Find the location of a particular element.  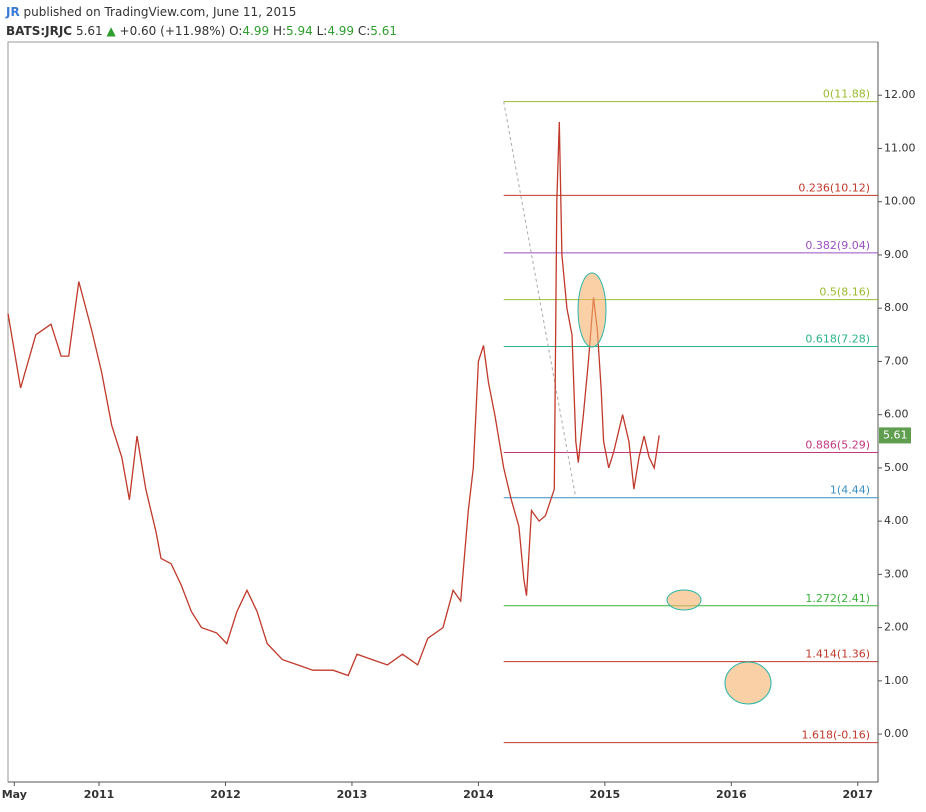

fib-level-label: 1.272(2.41) is located at coordinates (837, 598).